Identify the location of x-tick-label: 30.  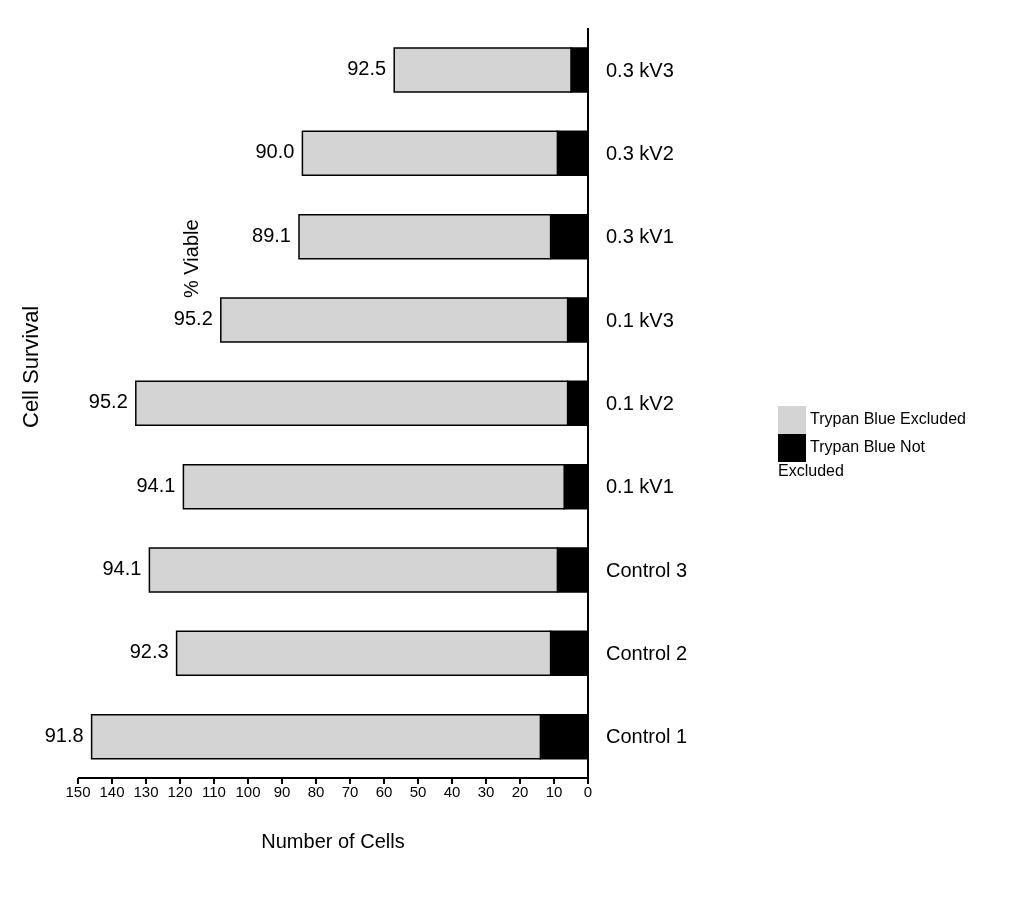
(486, 791).